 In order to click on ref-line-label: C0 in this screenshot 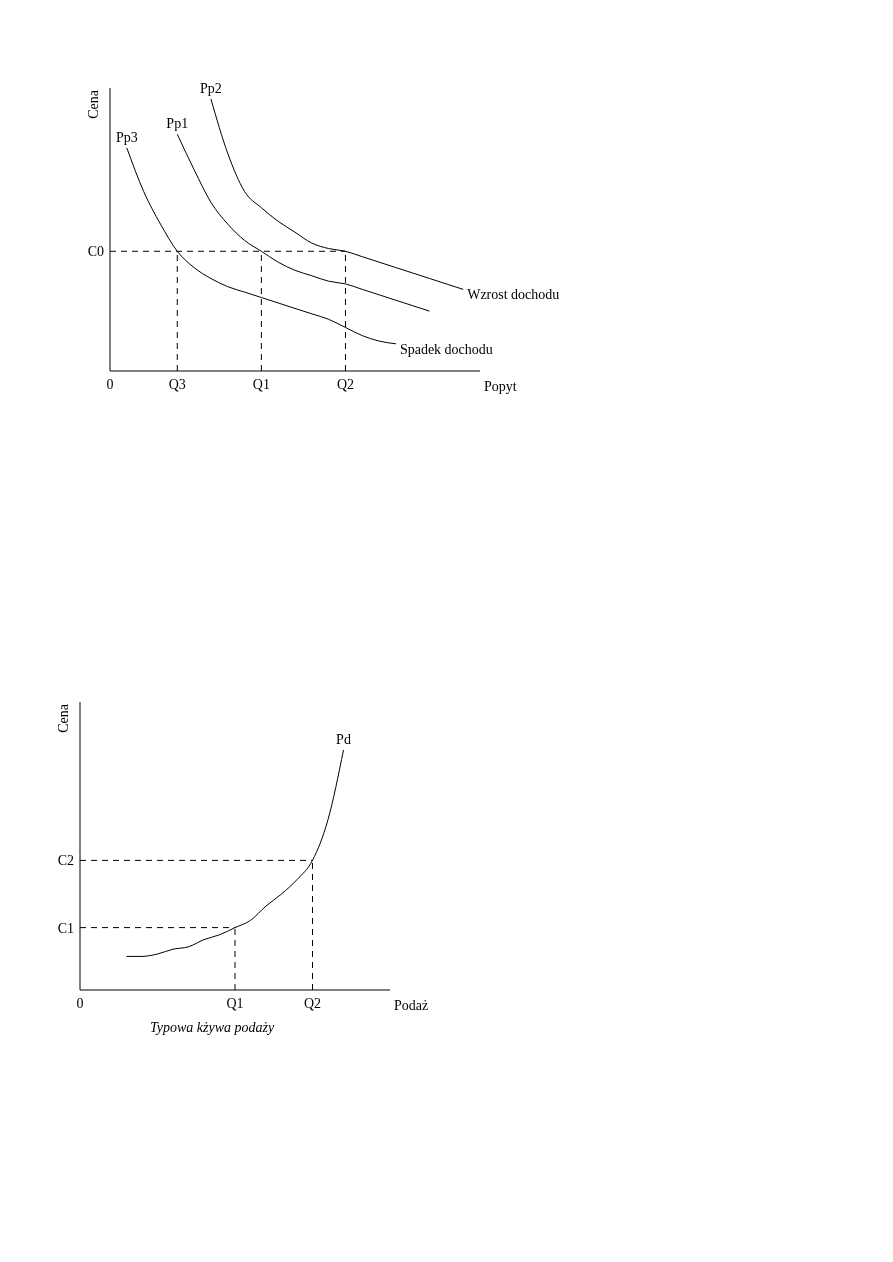, I will do `click(95, 252)`.